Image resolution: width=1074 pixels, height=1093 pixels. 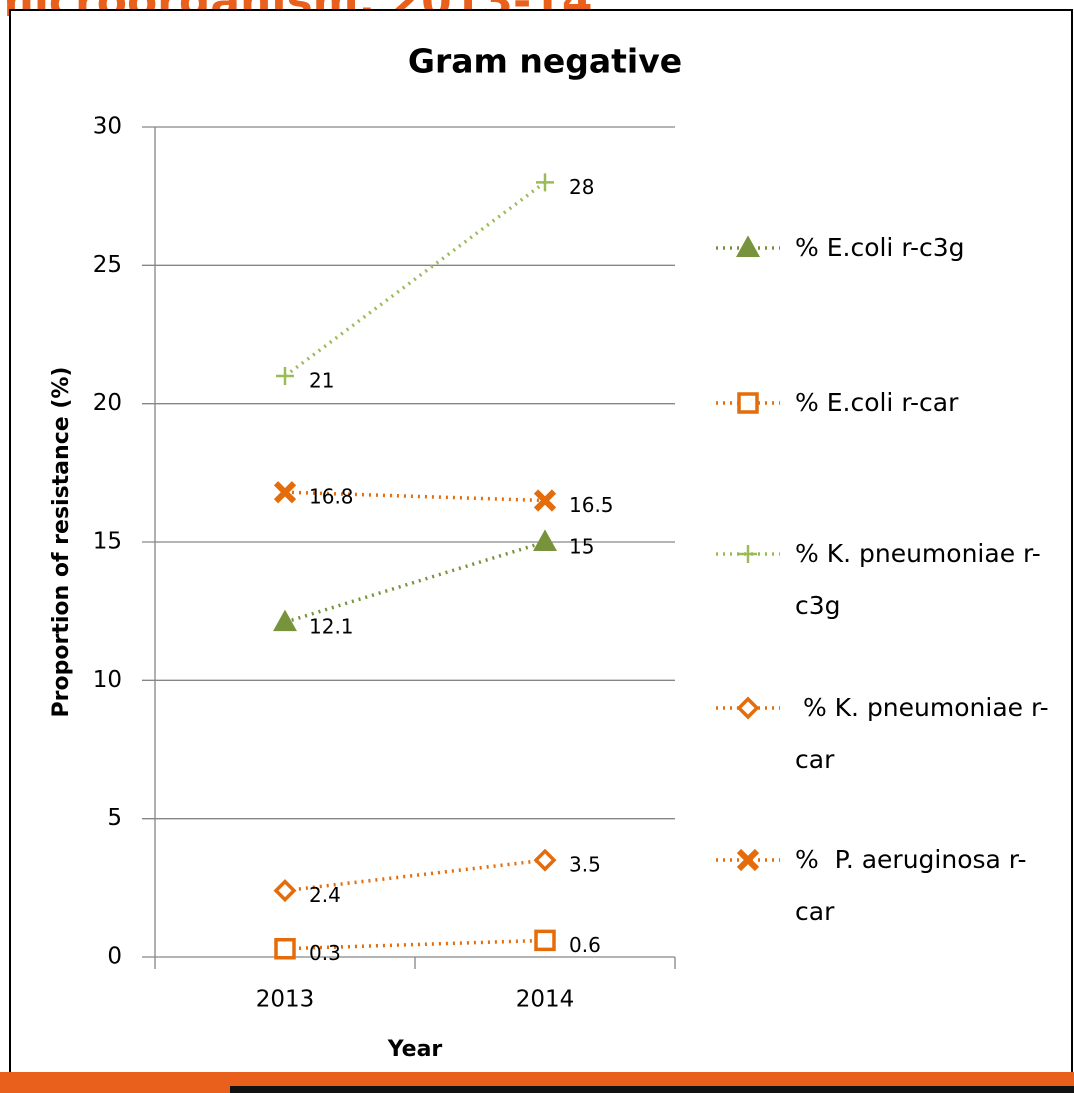 I want to click on data-label: 16.8, so click(x=331, y=497).